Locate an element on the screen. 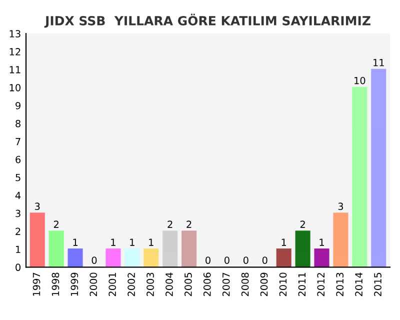  y-tick-label: 8 is located at coordinates (18, 124).